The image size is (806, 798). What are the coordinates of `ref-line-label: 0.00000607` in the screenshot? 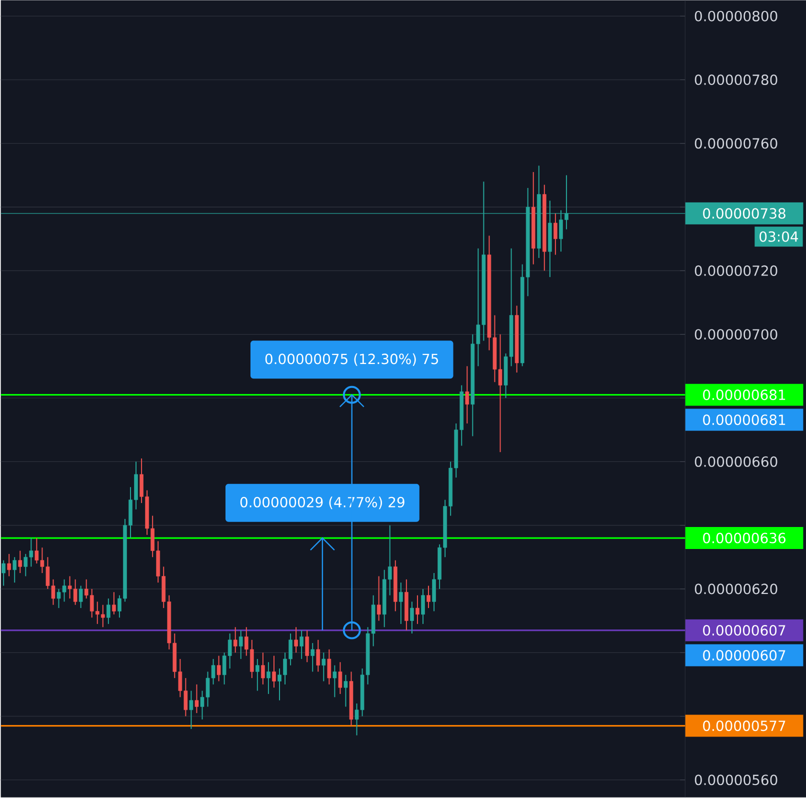 It's located at (744, 630).